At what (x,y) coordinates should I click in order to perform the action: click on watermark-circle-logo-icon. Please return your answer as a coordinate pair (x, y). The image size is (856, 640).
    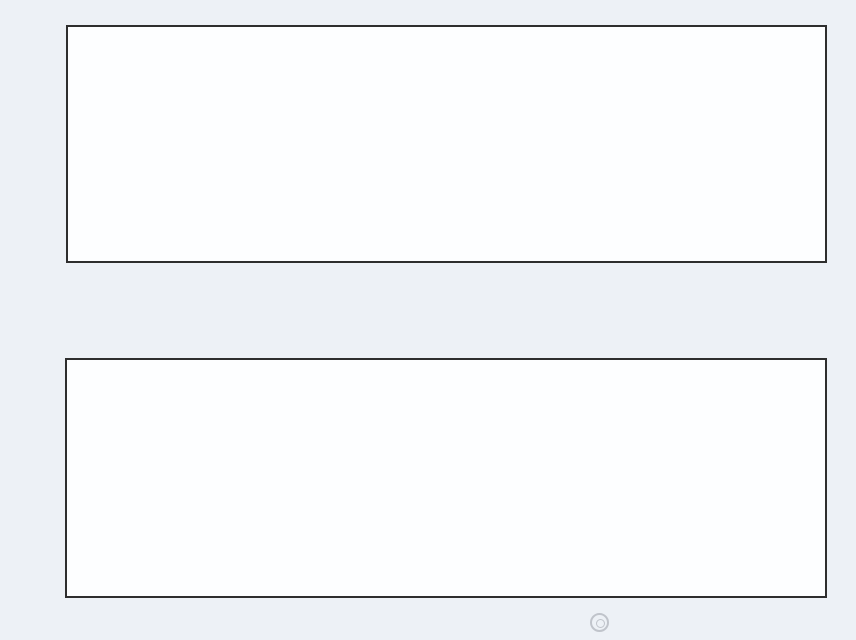
    Looking at the image, I should click on (599, 622).